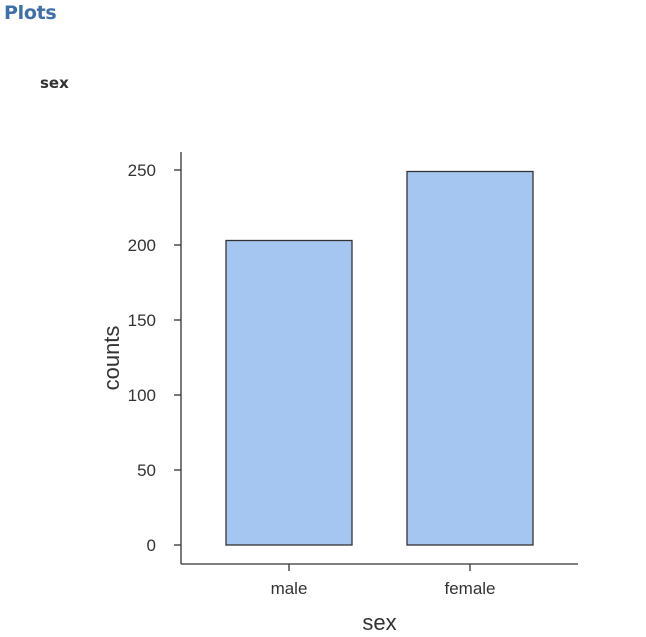 The width and height of the screenshot is (646, 637). Describe the element at coordinates (154, 358) in the screenshot. I see `y-ticks-group: 0 50 100 150 200 250` at that location.